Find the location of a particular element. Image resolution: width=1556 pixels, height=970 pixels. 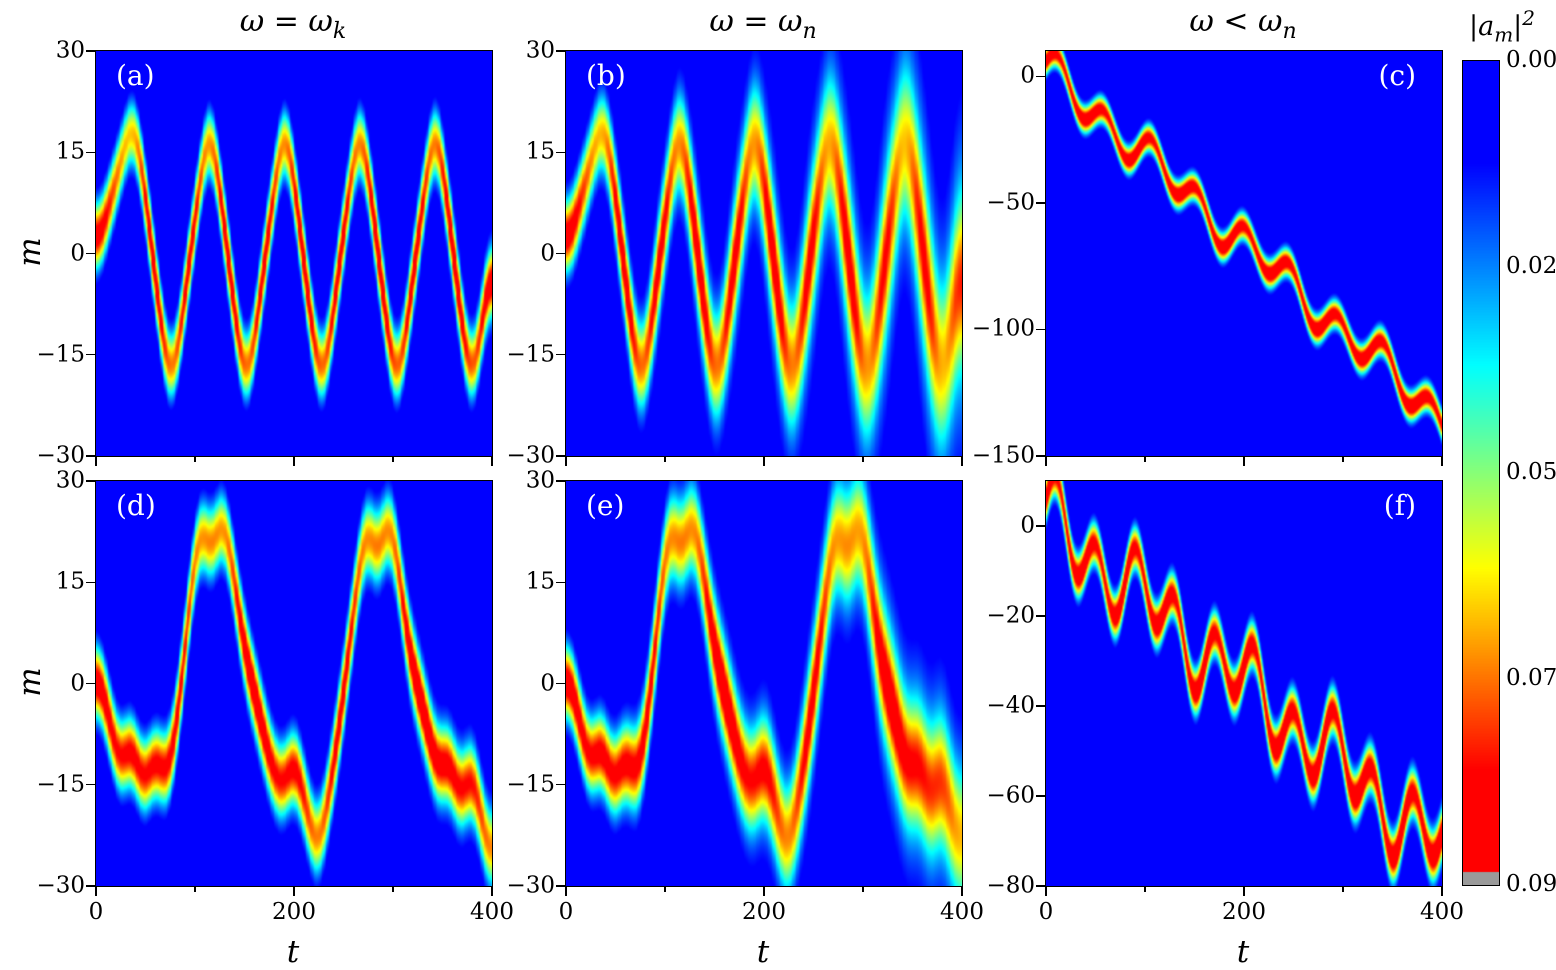

y-tick-label: −80 is located at coordinates (1010, 885).